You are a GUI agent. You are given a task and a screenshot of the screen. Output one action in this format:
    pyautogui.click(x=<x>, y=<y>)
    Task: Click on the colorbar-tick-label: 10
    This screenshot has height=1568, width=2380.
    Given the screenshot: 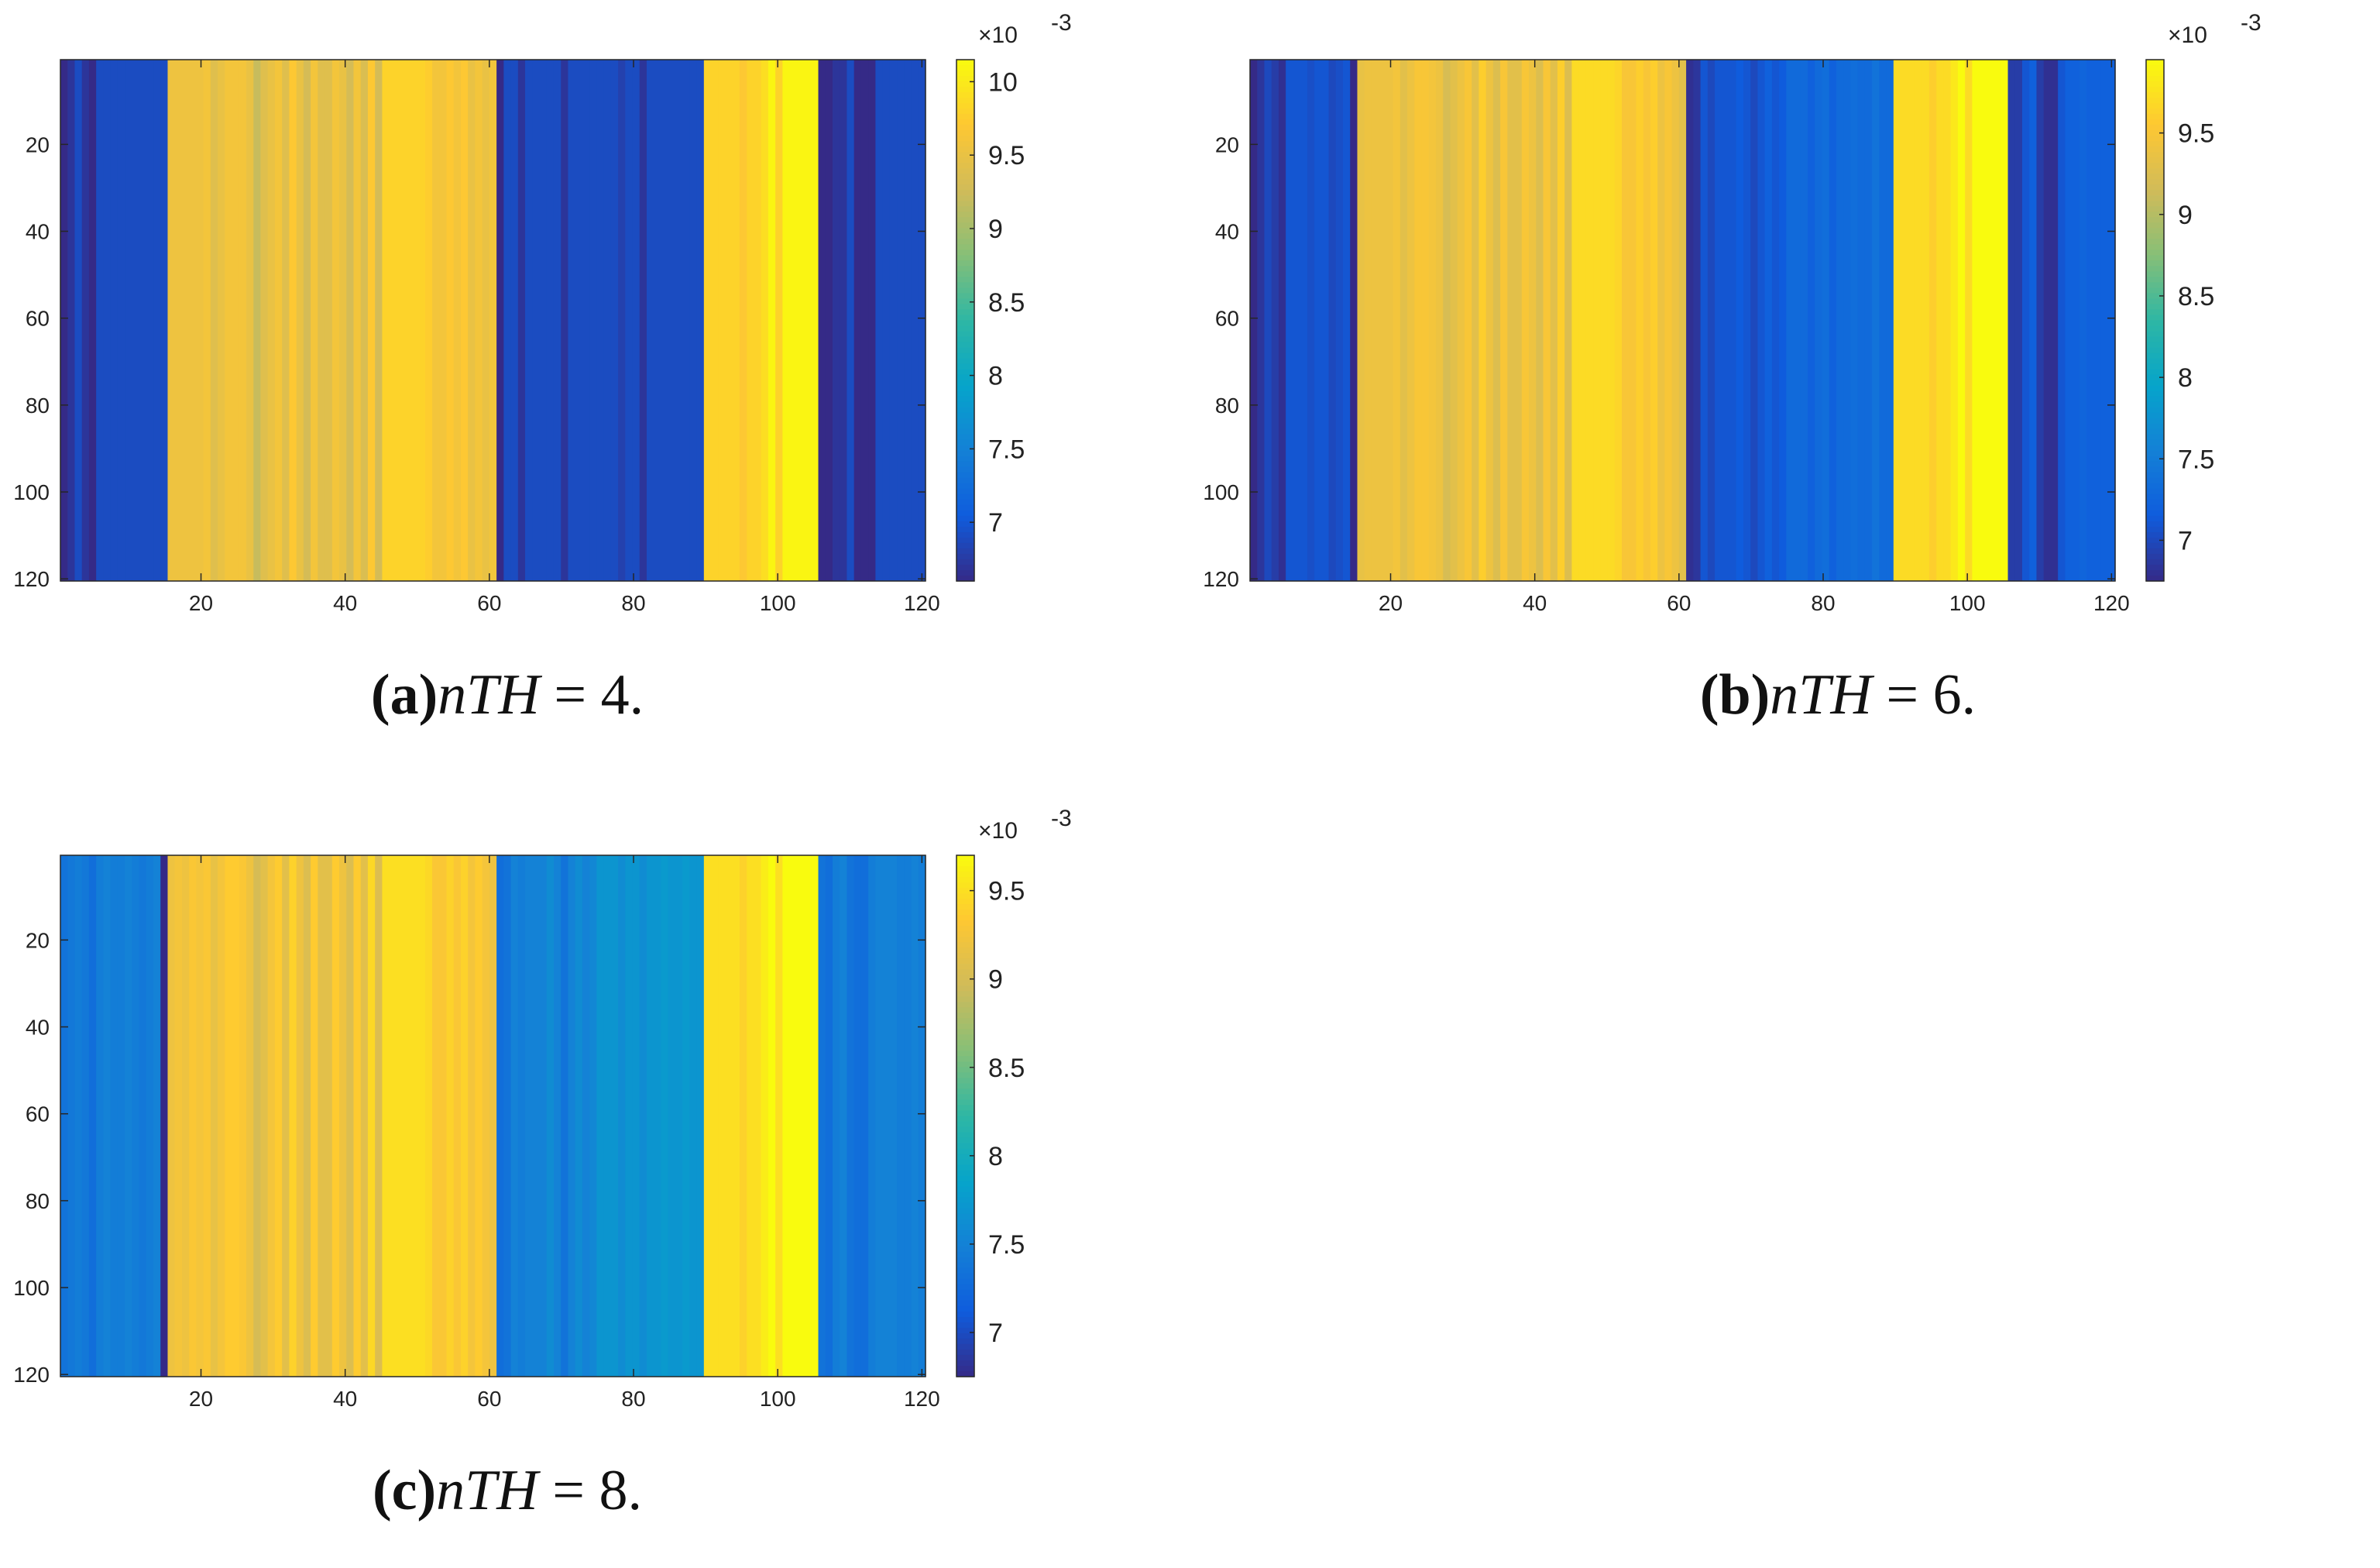 What is the action you would take?
    pyautogui.click(x=1003, y=82)
    